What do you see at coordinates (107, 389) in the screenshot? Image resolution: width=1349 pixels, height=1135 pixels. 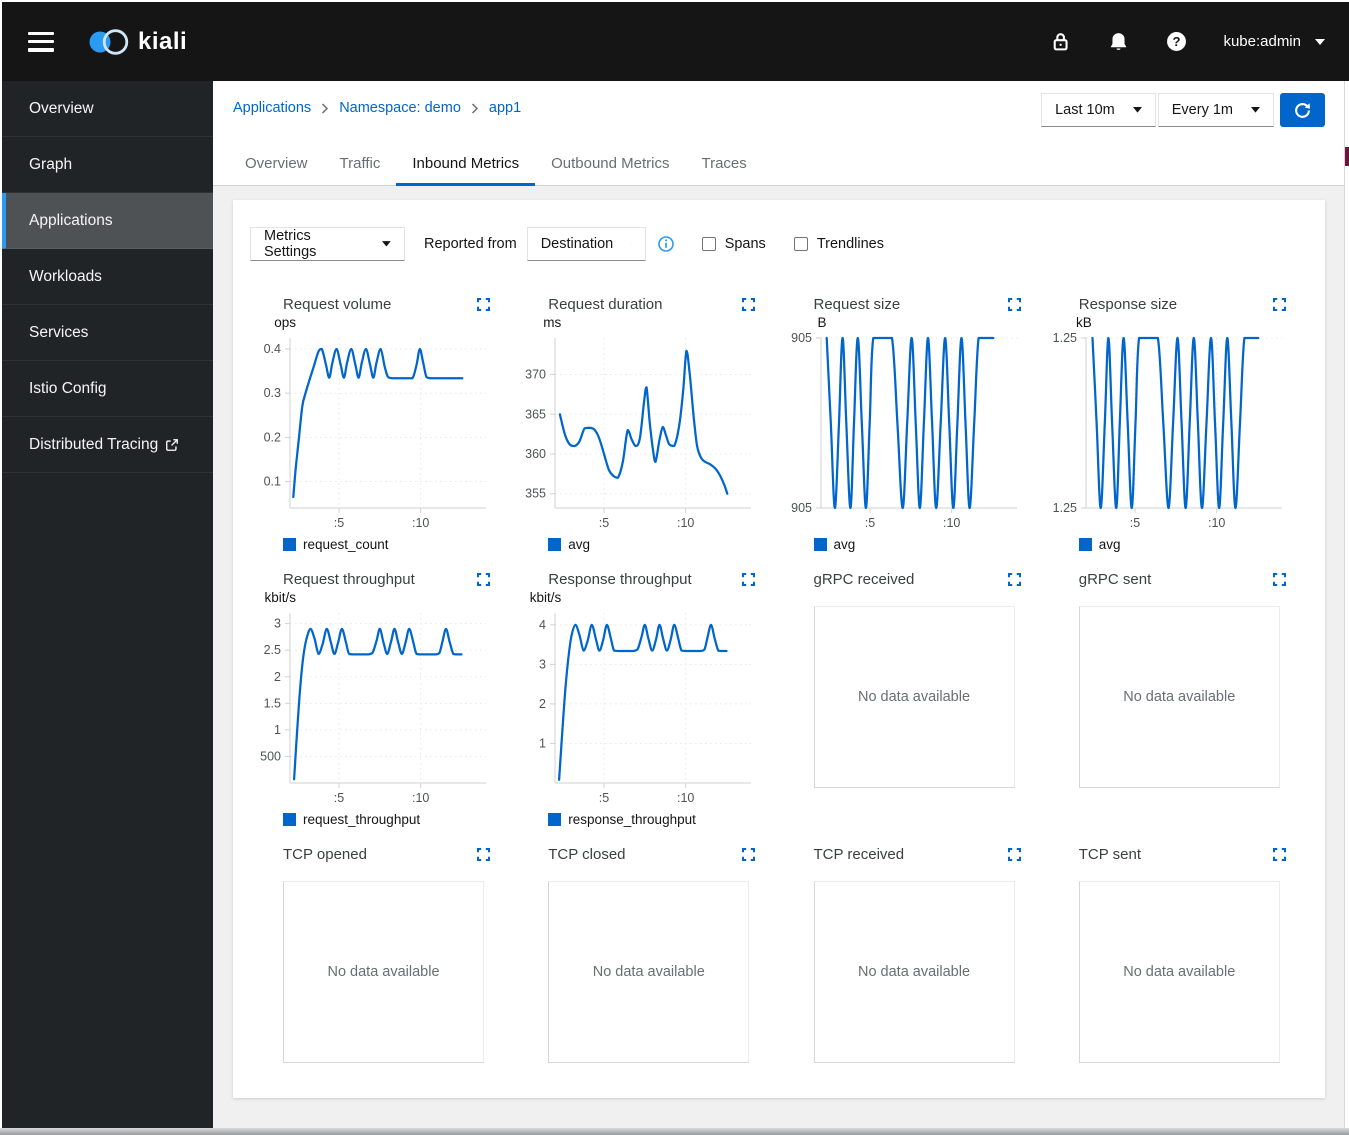 I see `sidebar-item-istio-config: Istio Config` at bounding box center [107, 389].